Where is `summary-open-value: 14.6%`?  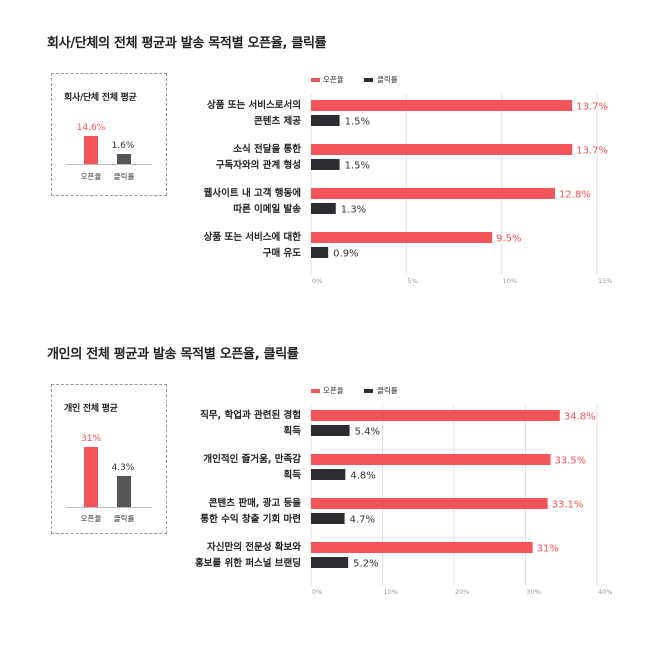
summary-open-value: 14.6% is located at coordinates (91, 128).